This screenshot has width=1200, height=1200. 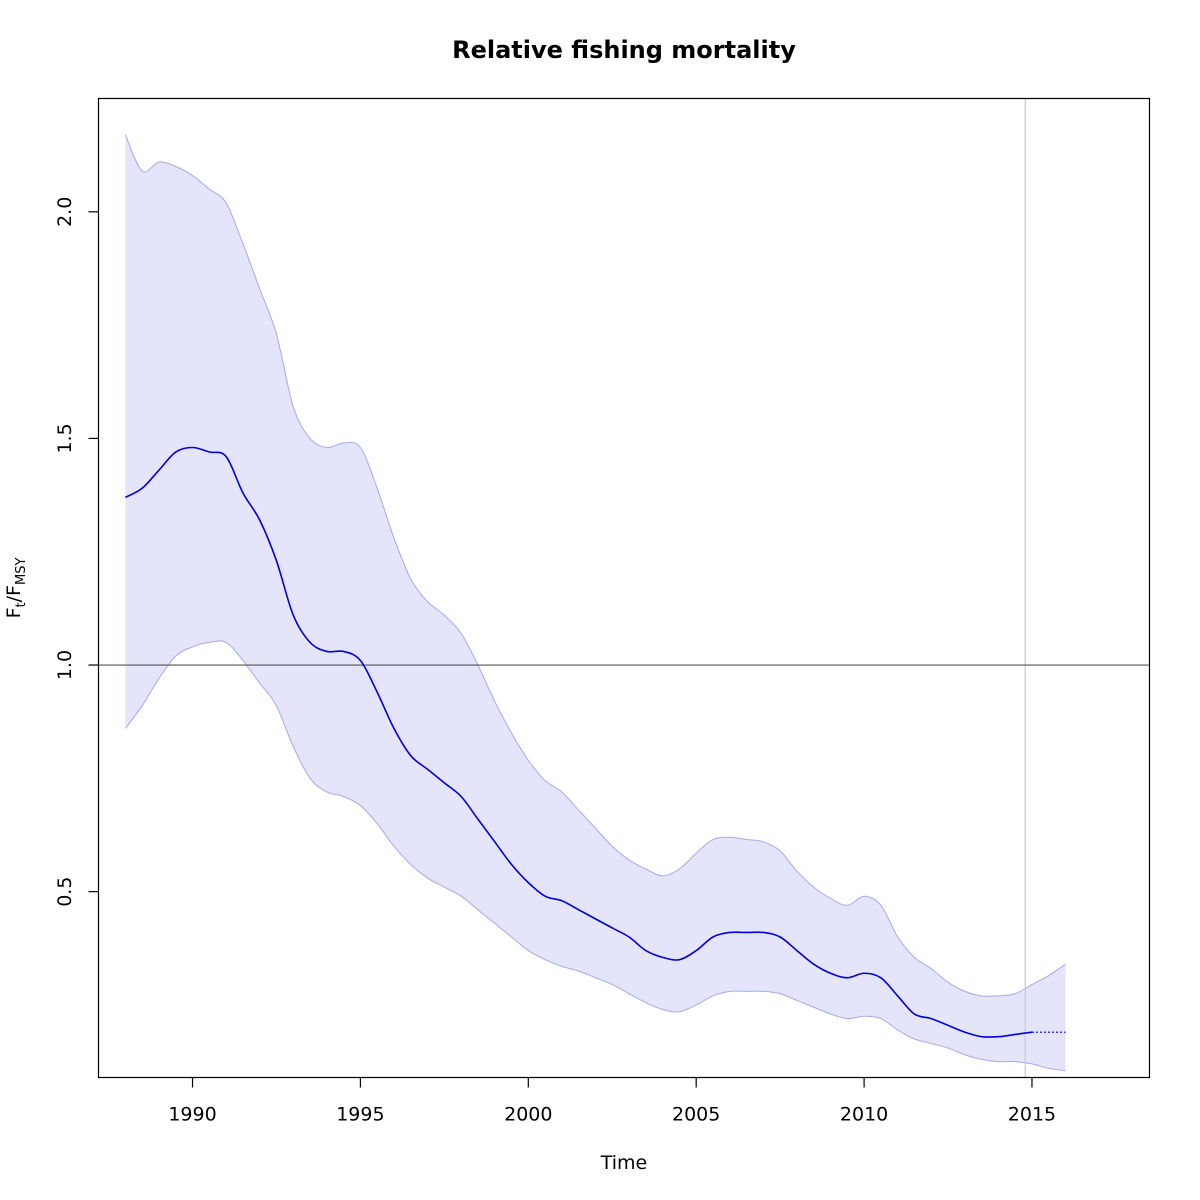 I want to click on x-axis: 1990 1995 2000 2005 2010 2015, so click(x=612, y=1101).